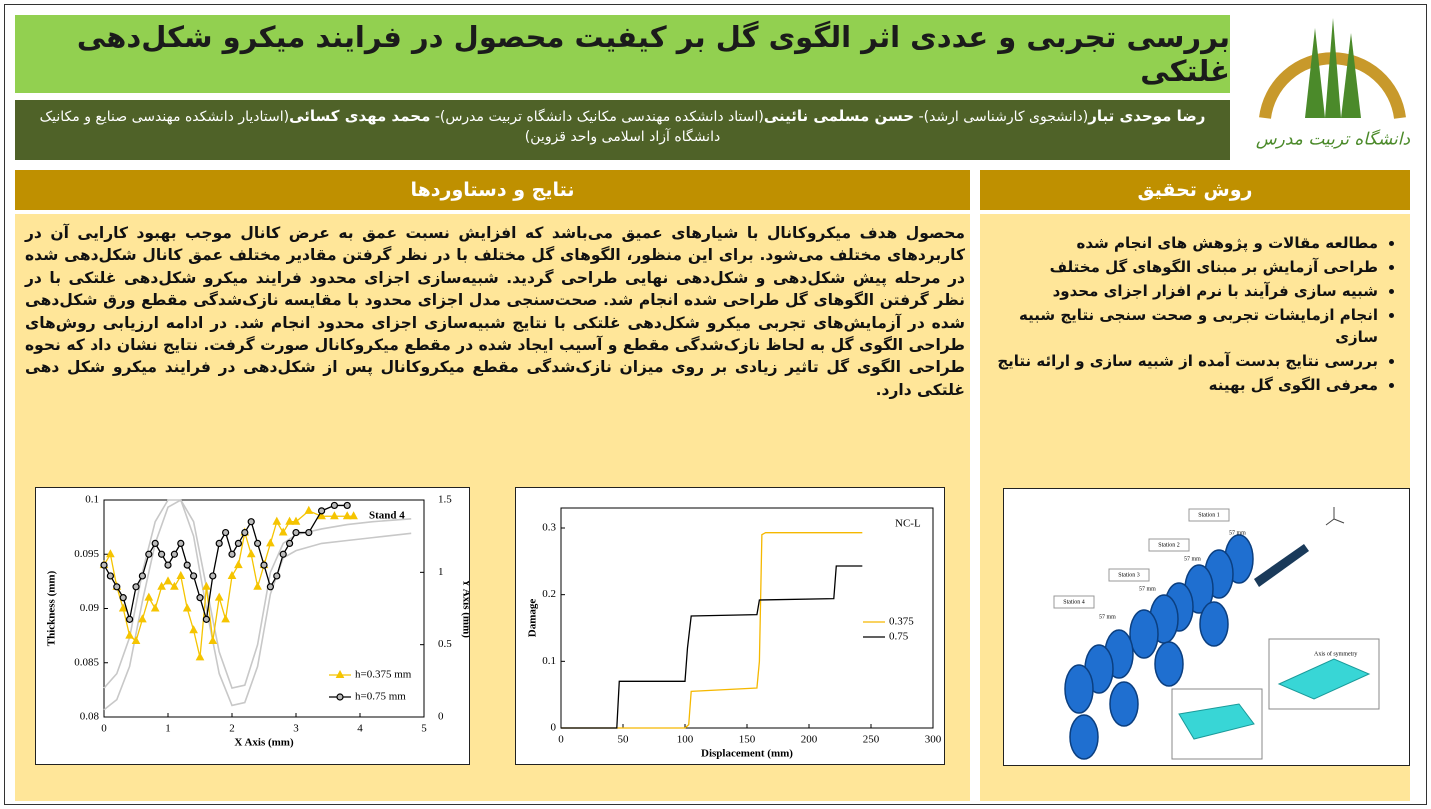 The width and height of the screenshot is (1431, 809). I want to click on legend-label: h=0.75 mm, so click(380, 697).